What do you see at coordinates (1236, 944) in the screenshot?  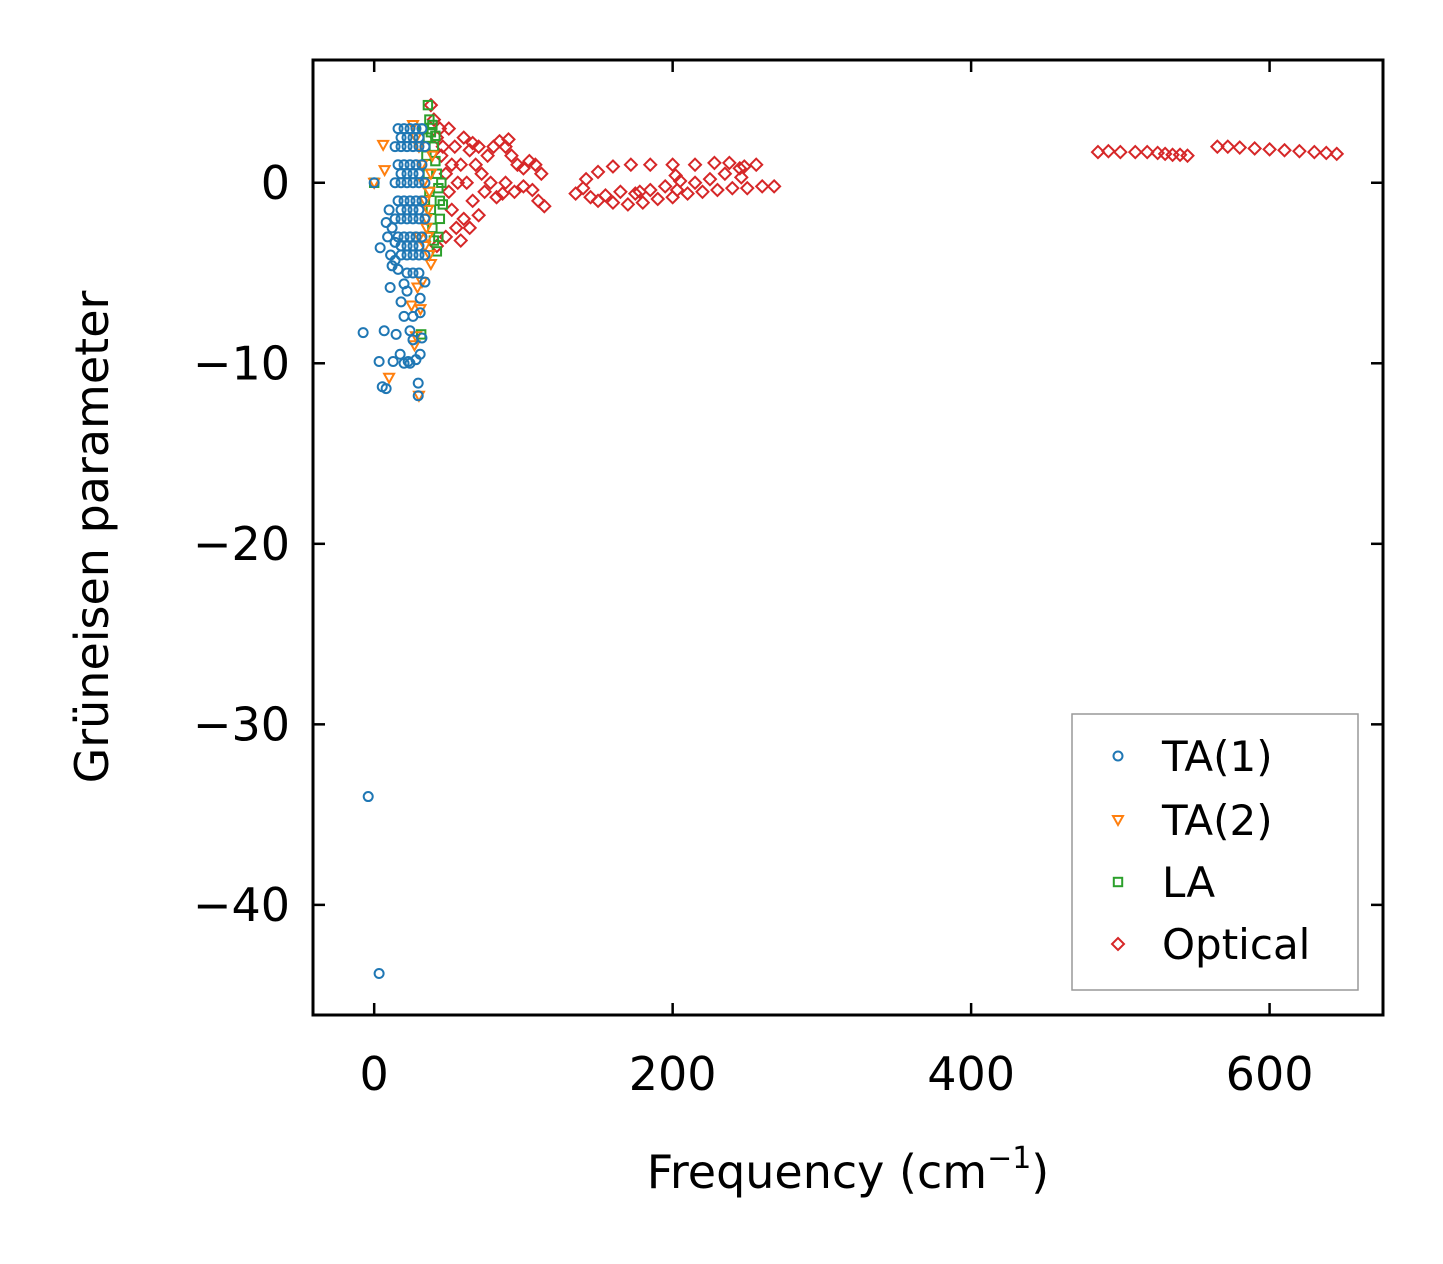 I see `legend-label-optical: Optical` at bounding box center [1236, 944].